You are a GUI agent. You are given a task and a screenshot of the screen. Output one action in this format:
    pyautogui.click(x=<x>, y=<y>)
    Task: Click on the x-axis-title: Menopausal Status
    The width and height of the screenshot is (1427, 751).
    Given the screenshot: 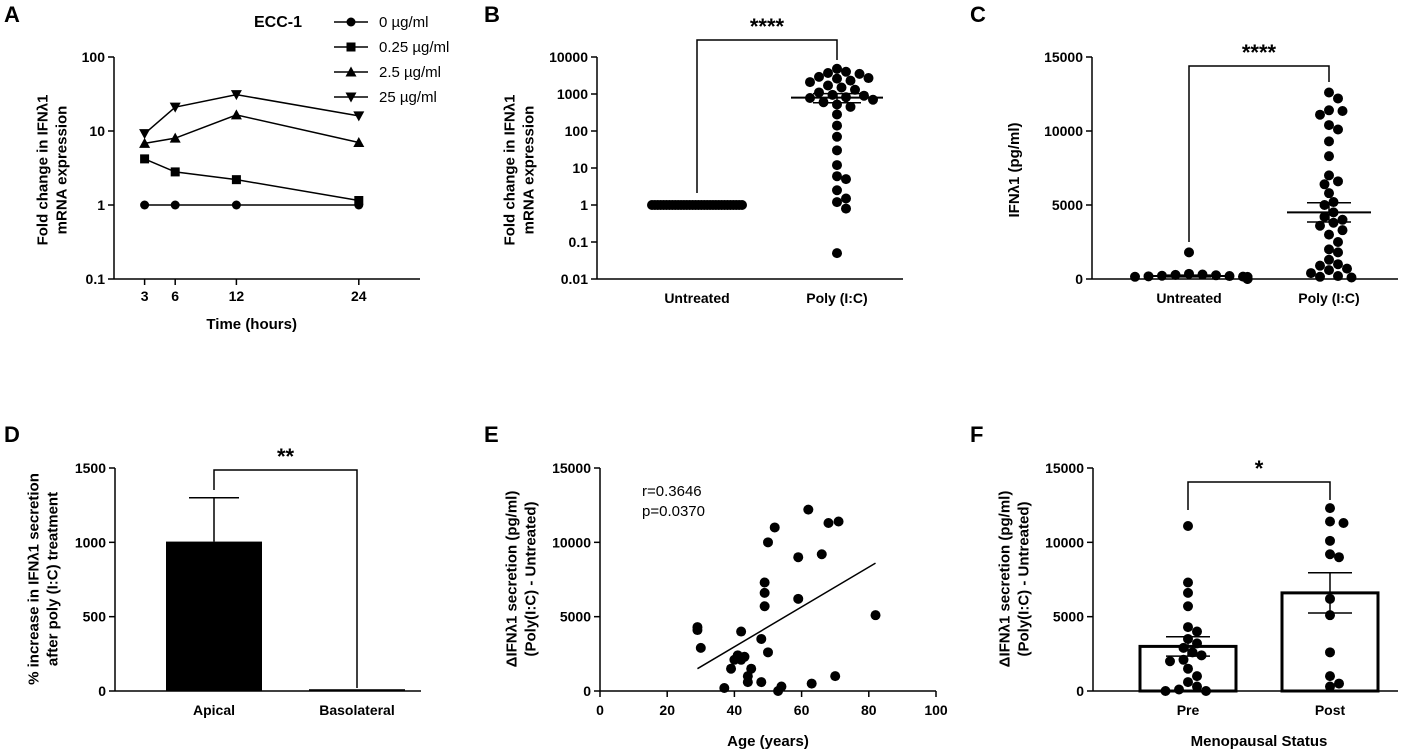 What is the action you would take?
    pyautogui.click(x=1259, y=741)
    